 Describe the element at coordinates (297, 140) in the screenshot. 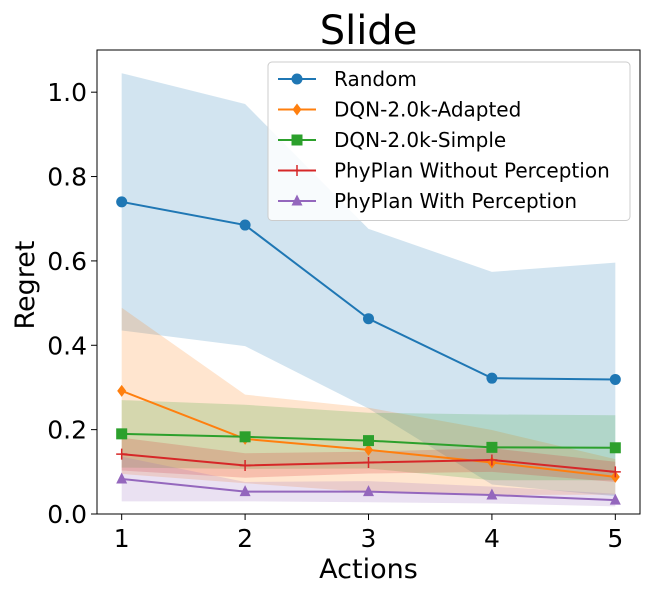

I see `legend-marker-dqn-2-0k-simple` at that location.